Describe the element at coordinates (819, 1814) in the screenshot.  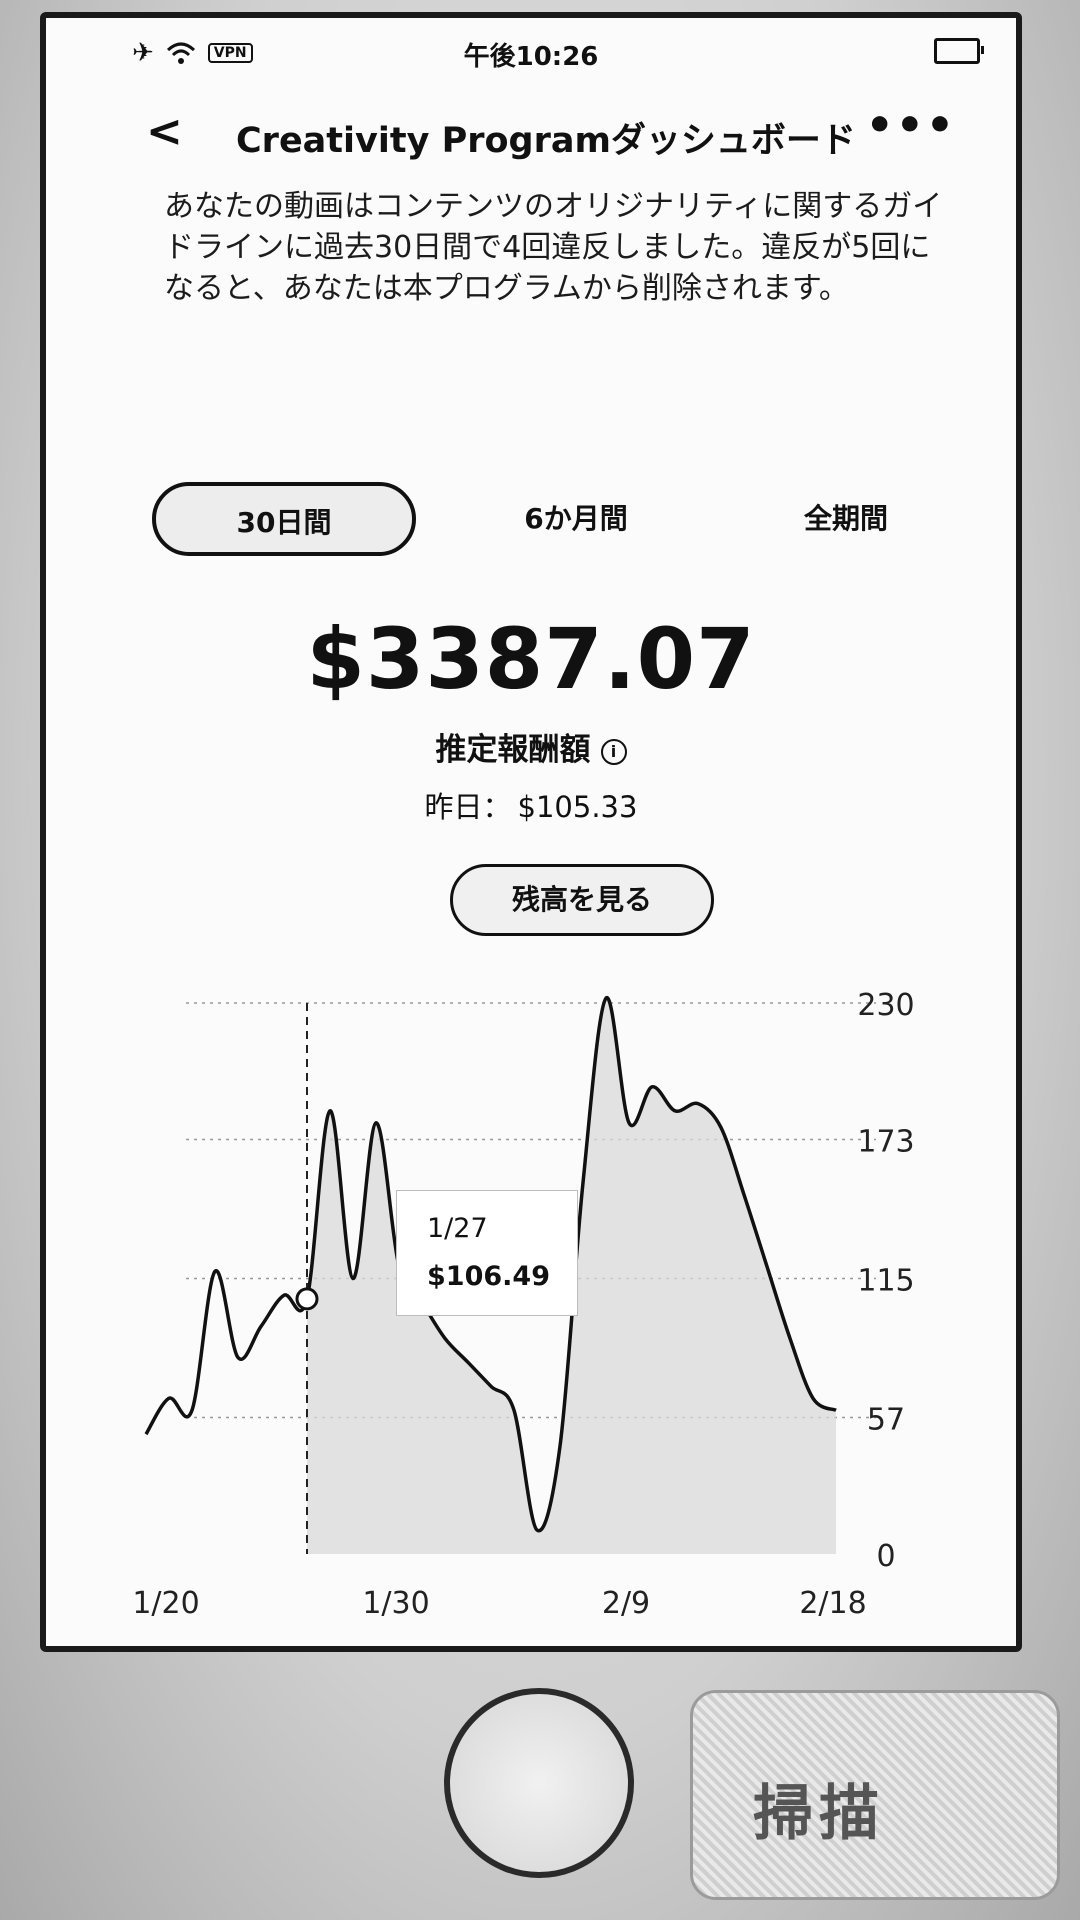
I see `qr-text: 掃描` at that location.